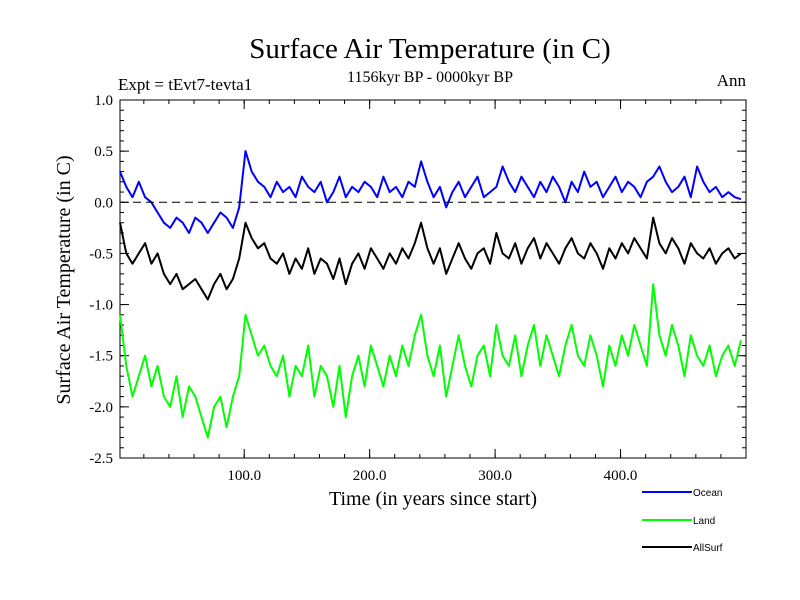 This screenshot has width=800, height=600. Describe the element at coordinates (430, 192) in the screenshot. I see `series-line-ocean` at that location.